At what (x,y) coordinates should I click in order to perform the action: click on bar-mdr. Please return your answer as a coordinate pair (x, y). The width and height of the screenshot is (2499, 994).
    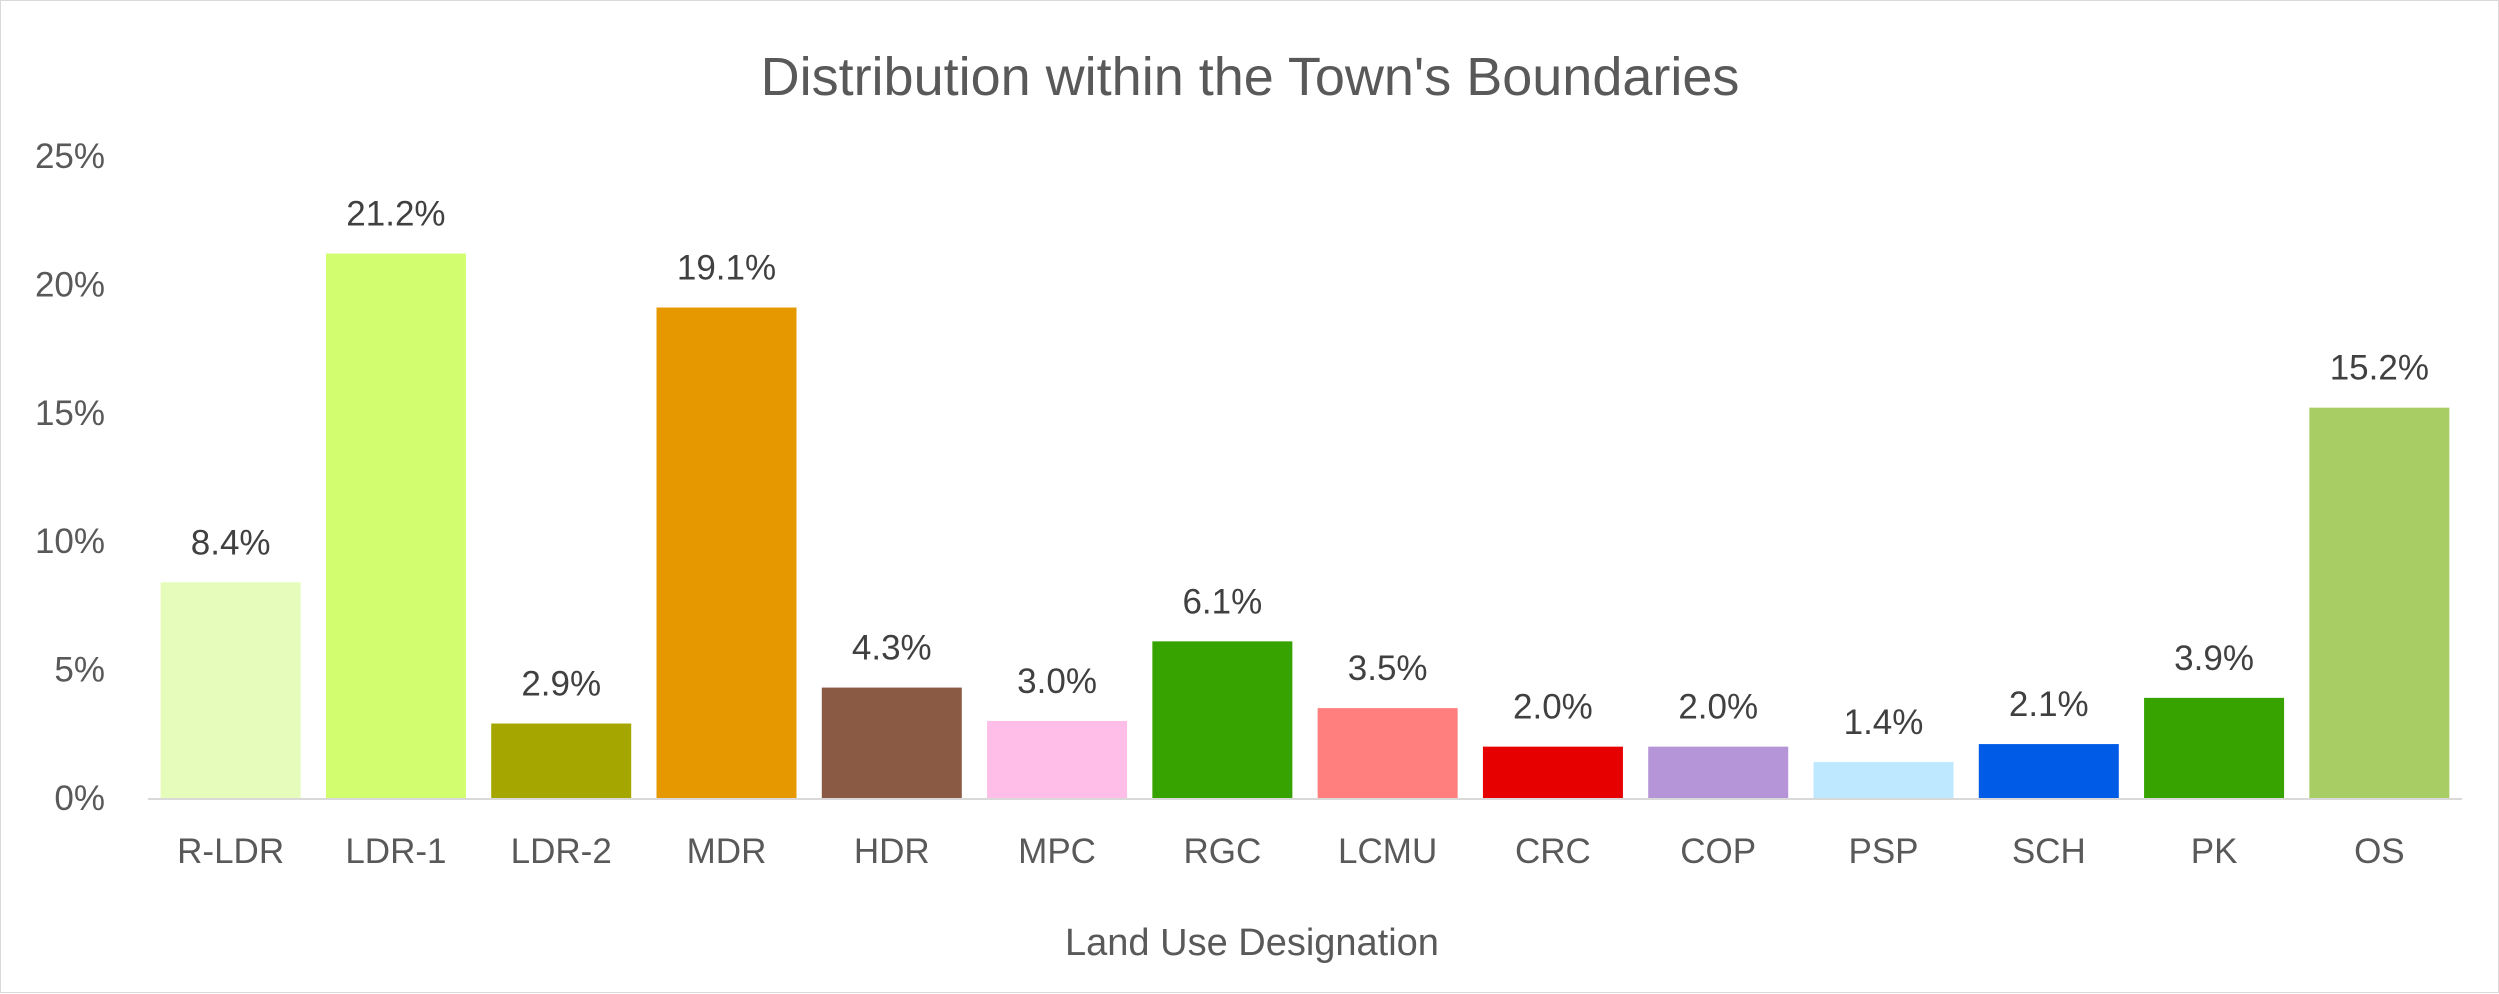
    Looking at the image, I should click on (726, 552).